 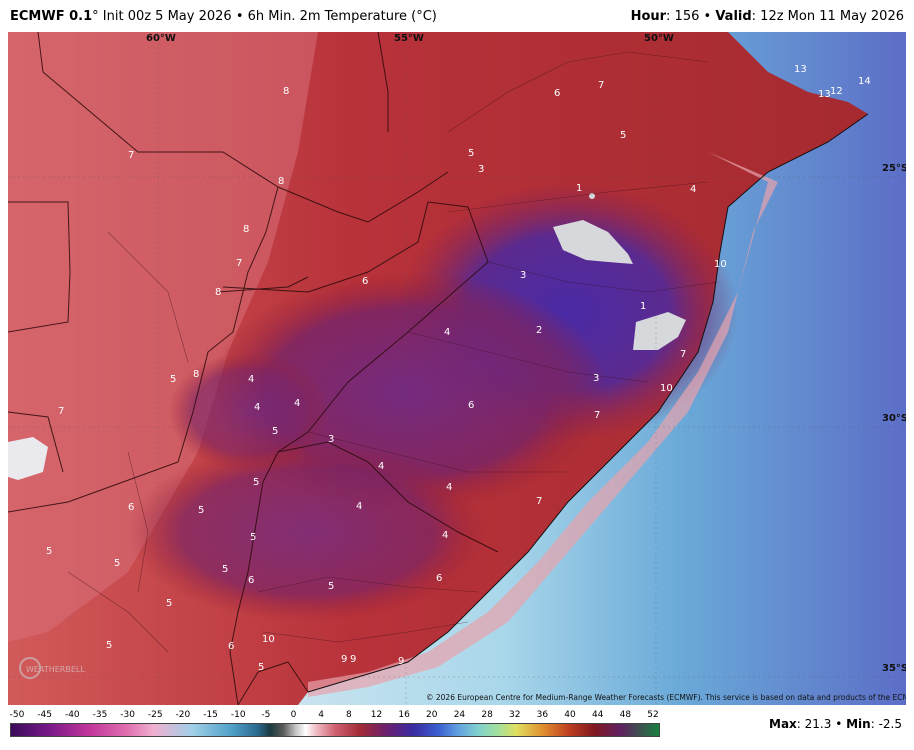 What do you see at coordinates (210, 715) in the screenshot?
I see `legend-tick-label: -15` at bounding box center [210, 715].